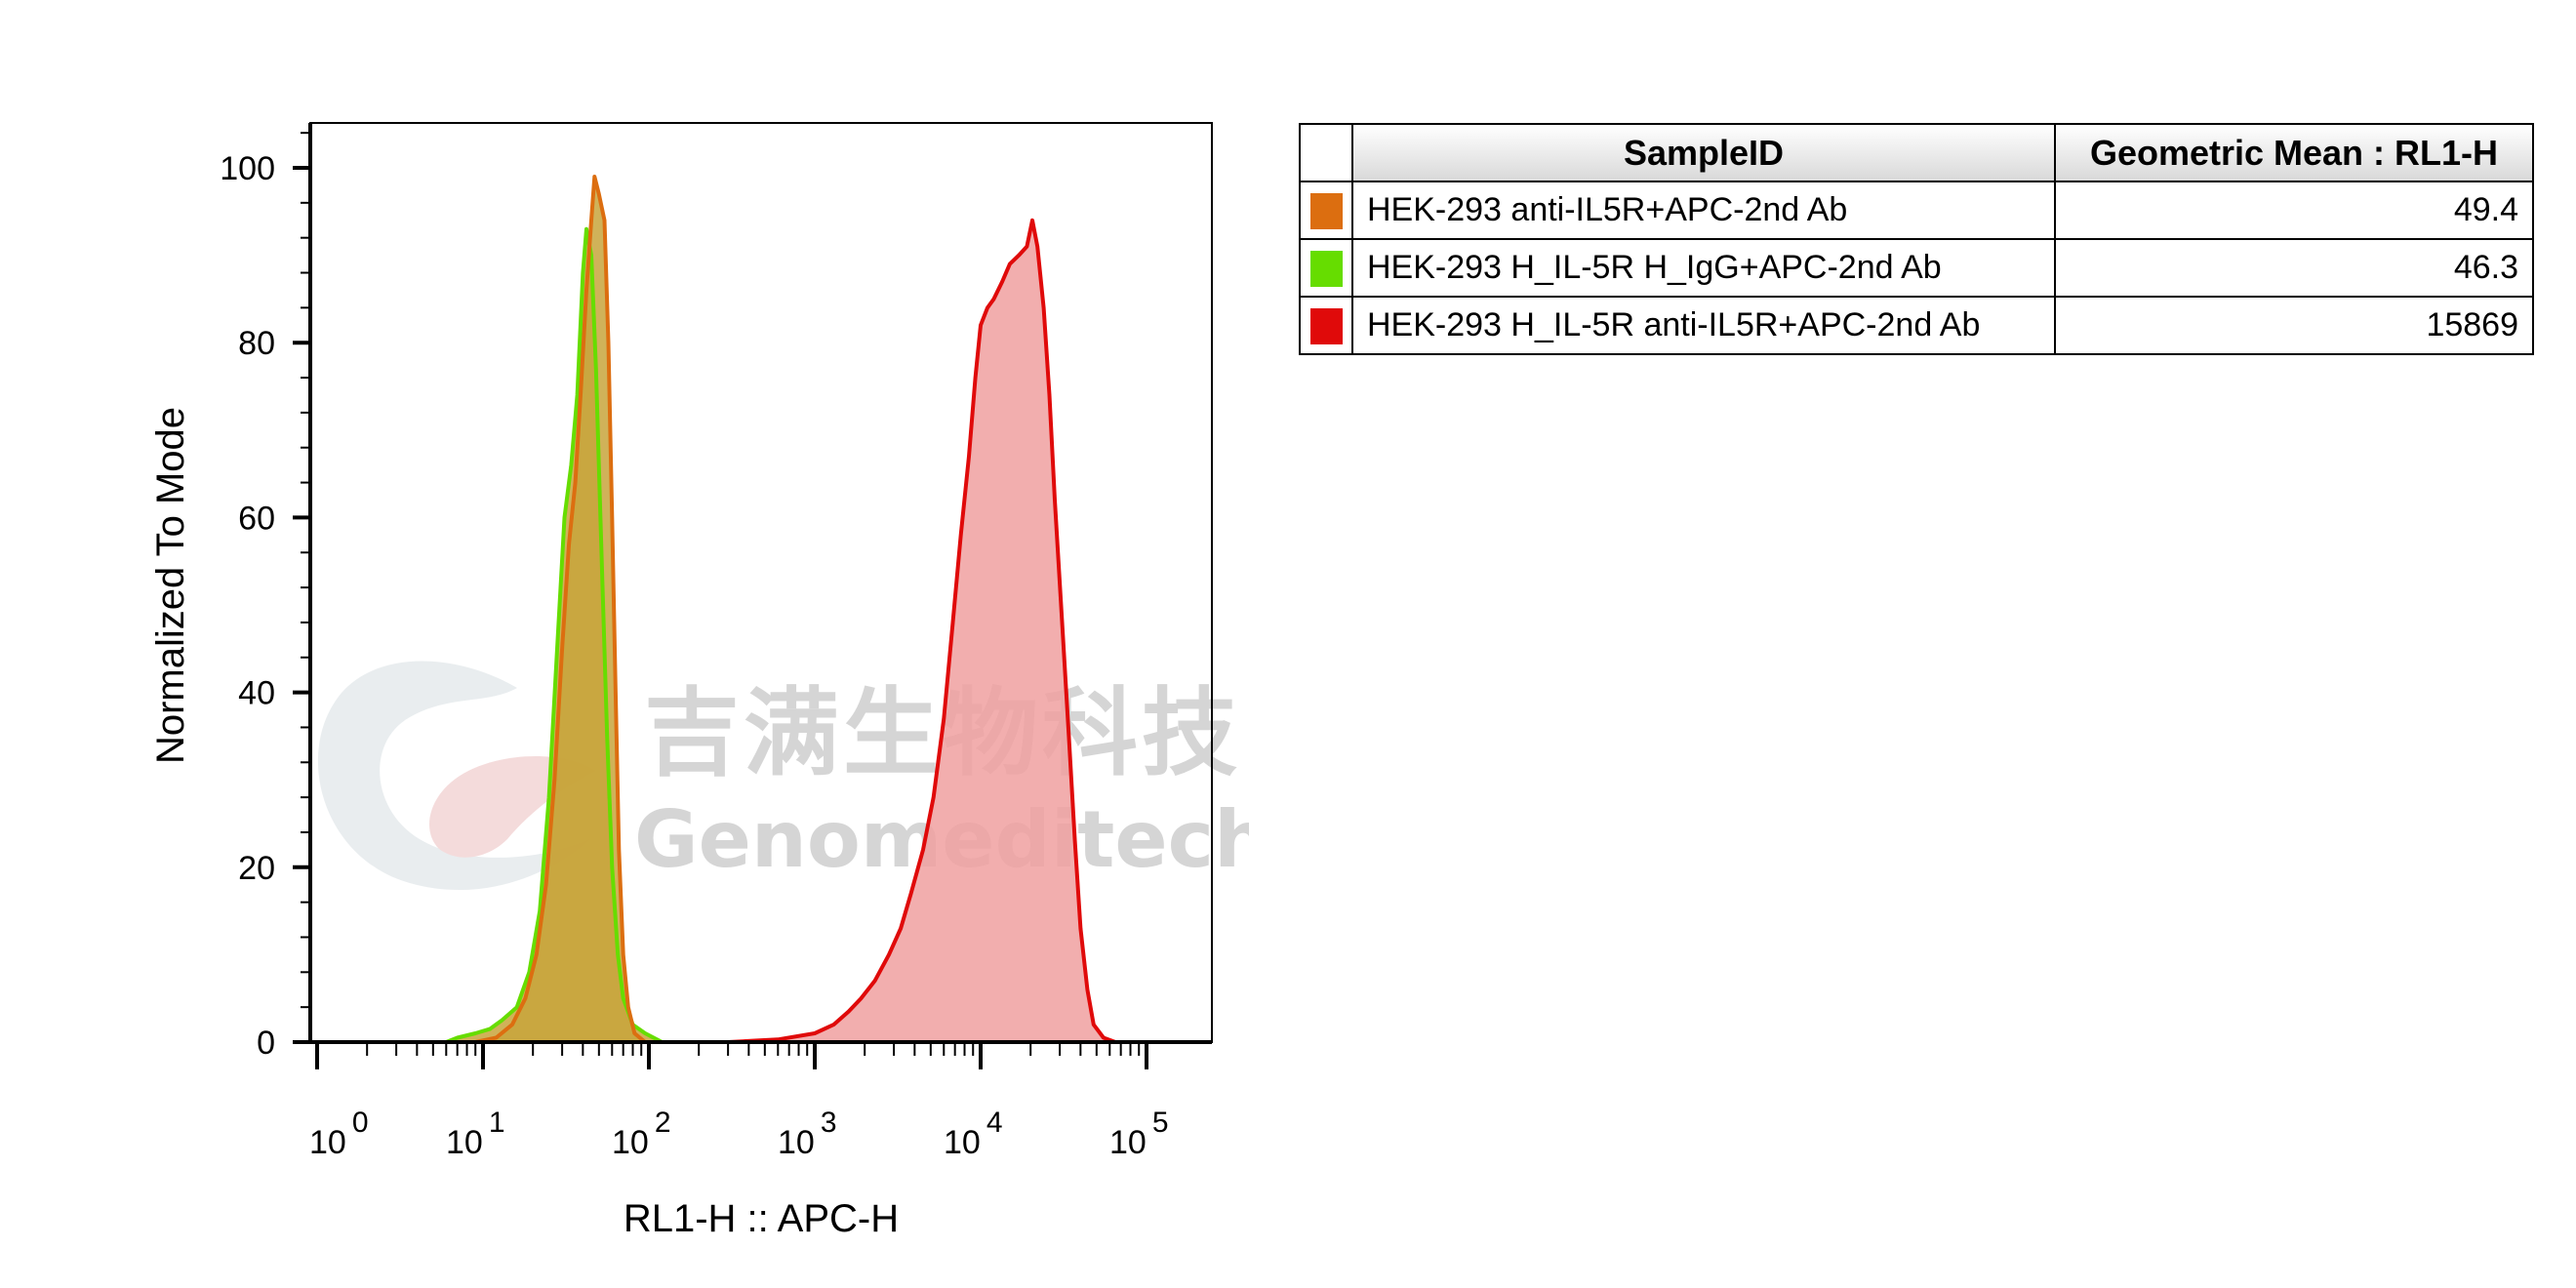  I want to click on sample-id-cell: HEK-293 anti-IL5R+APC-2nd Ab, so click(1703, 210).